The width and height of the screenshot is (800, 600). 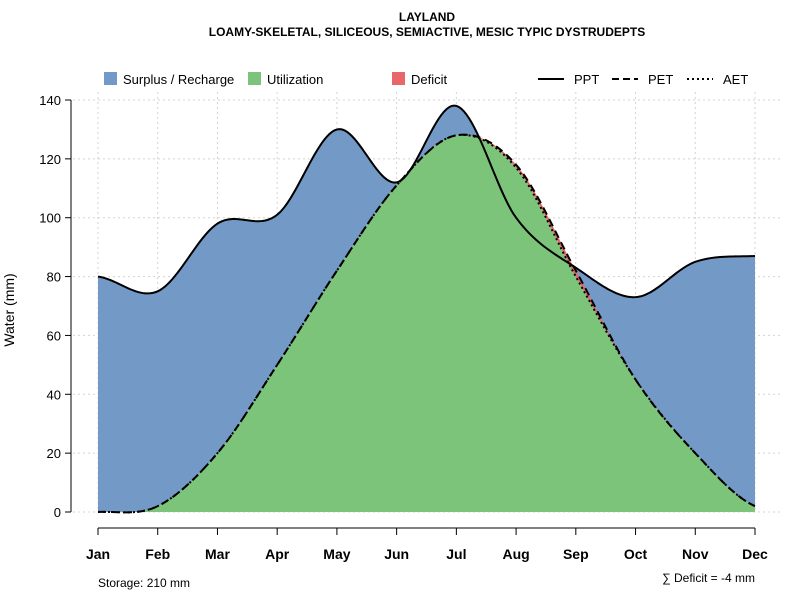 I want to click on chart-title: LAYLAND, so click(x=427, y=17).